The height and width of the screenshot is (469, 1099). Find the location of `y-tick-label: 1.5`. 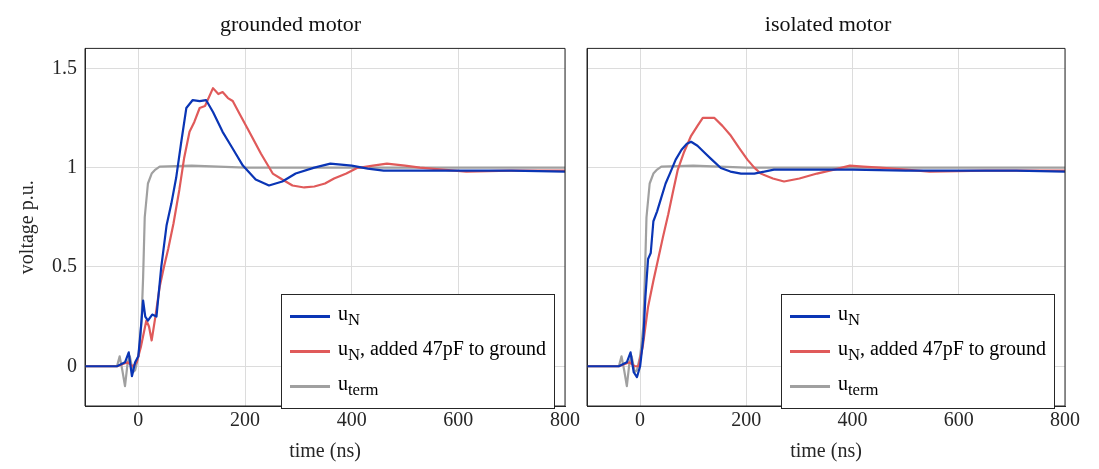

y-tick-label: 1.5 is located at coordinates (64, 66).